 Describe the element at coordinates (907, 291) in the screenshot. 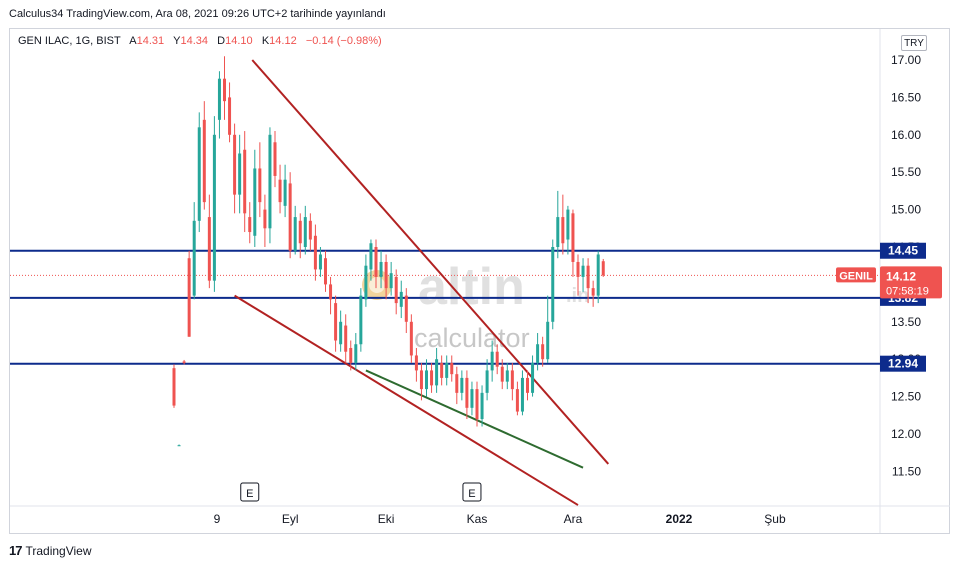

I see `last-price-countdown: 07:58:19` at that location.